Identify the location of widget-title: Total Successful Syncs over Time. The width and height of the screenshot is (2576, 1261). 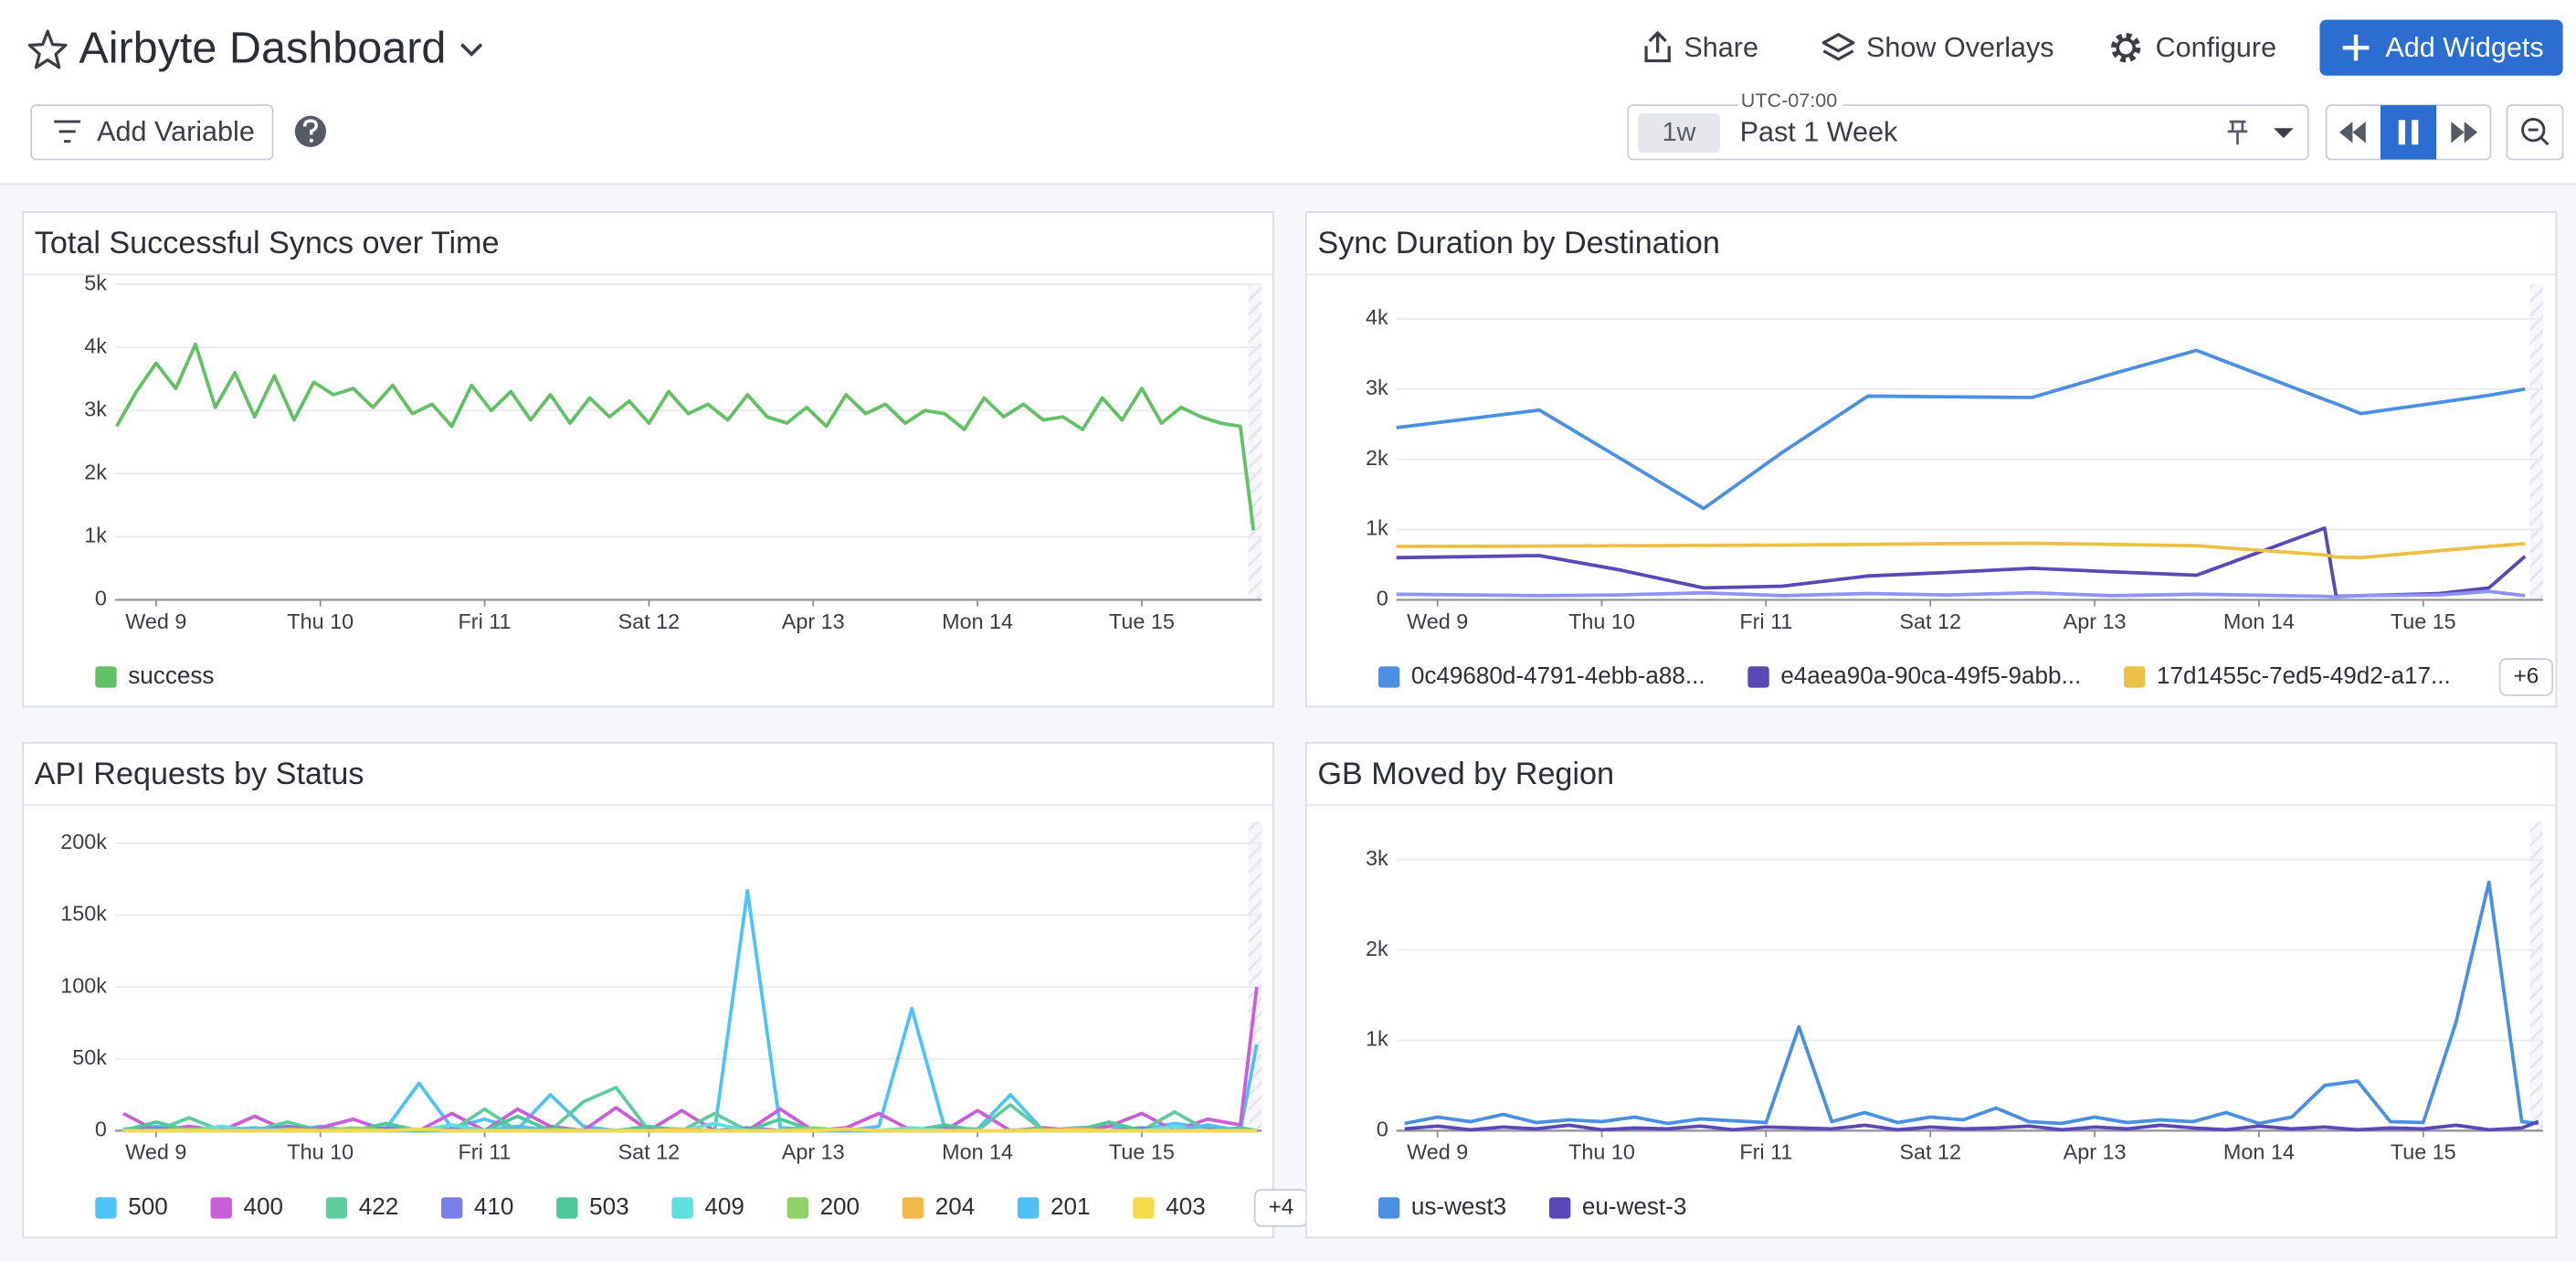
(267, 243).